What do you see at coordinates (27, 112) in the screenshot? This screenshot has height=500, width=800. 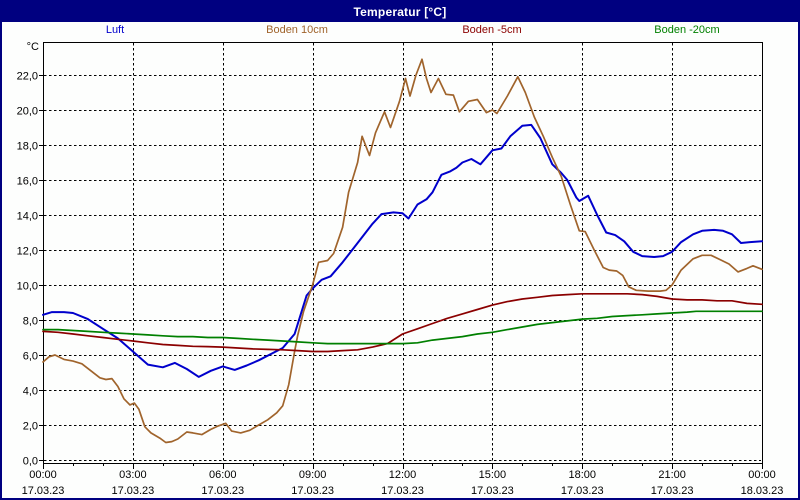 I see `y-tick-label: 20,0` at bounding box center [27, 112].